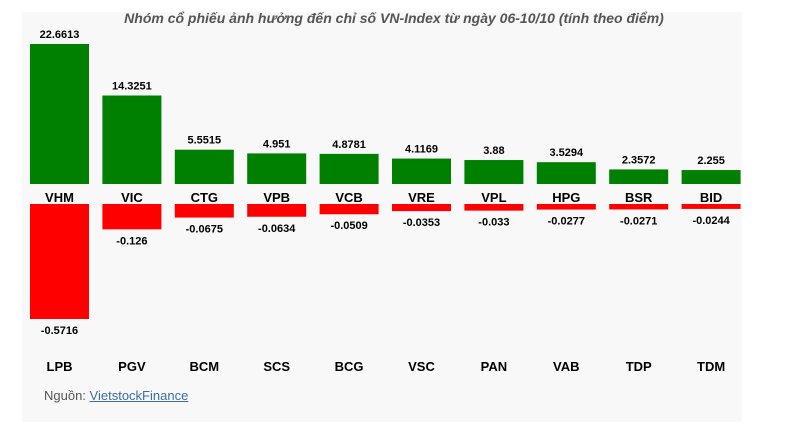  What do you see at coordinates (277, 144) in the screenshot?
I see `positive-value-label: 4.951` at bounding box center [277, 144].